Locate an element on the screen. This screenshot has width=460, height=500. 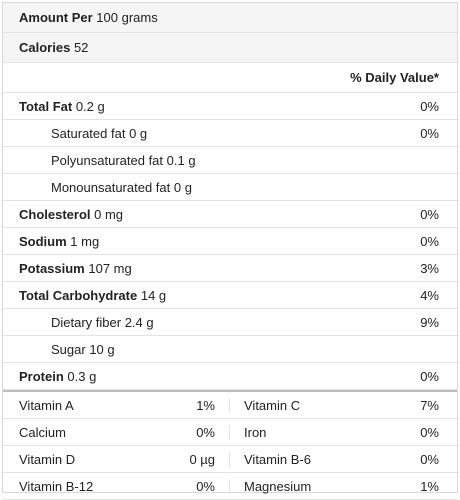
nutrient-name: Protein is located at coordinates (41, 376).